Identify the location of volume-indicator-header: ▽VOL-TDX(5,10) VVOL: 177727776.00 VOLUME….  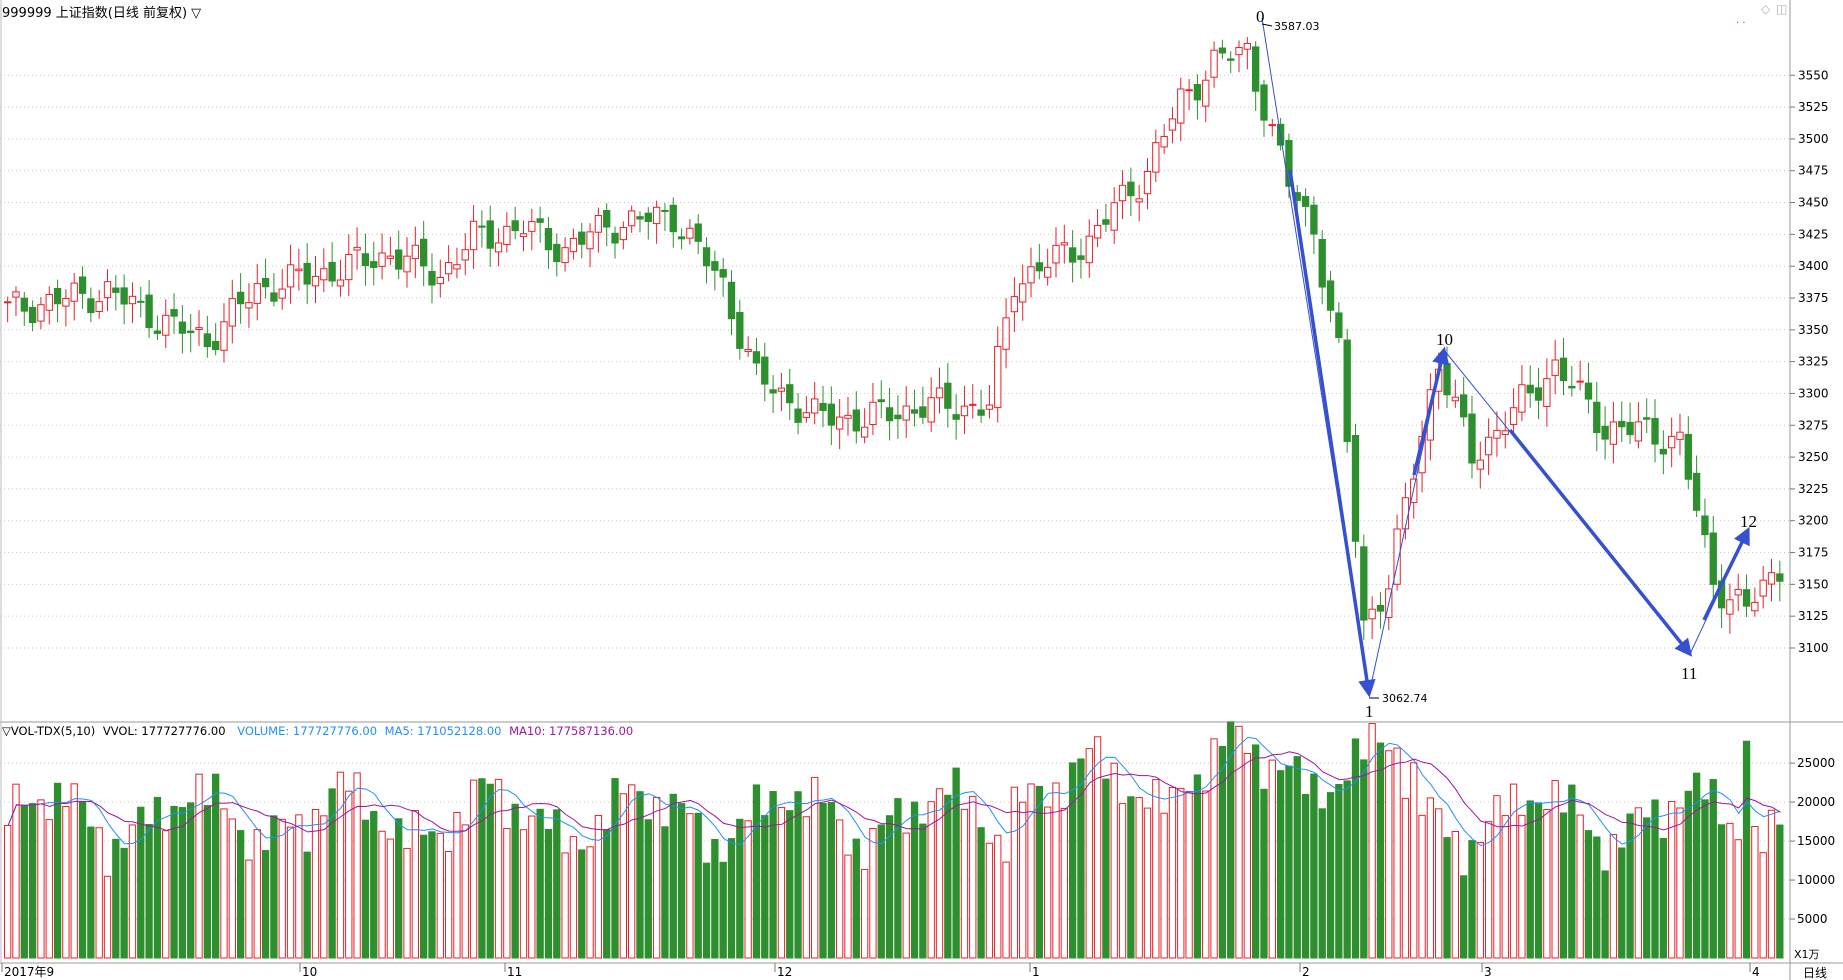
(317, 731).